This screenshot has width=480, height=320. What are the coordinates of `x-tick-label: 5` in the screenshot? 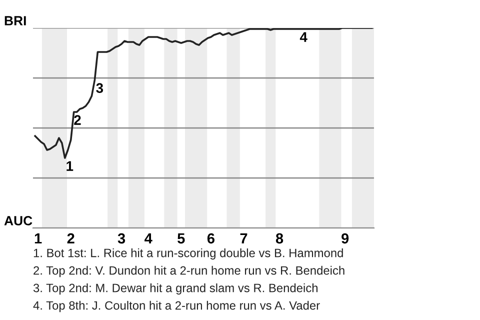 It's located at (181, 238).